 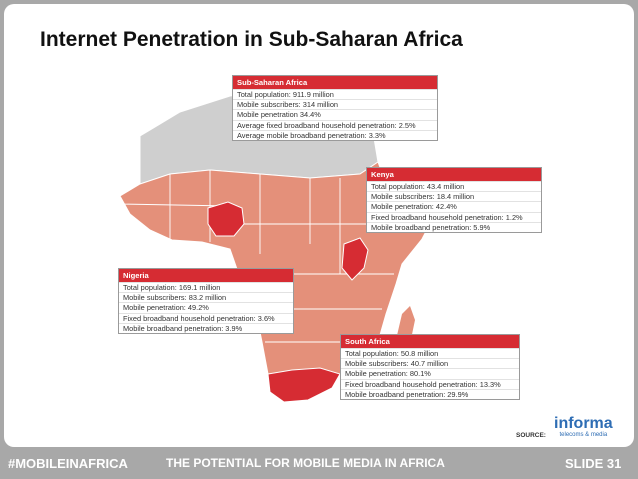 What do you see at coordinates (454, 226) in the screenshot?
I see `box-row: Mobile broadband penetration: 5.9%` at bounding box center [454, 226].